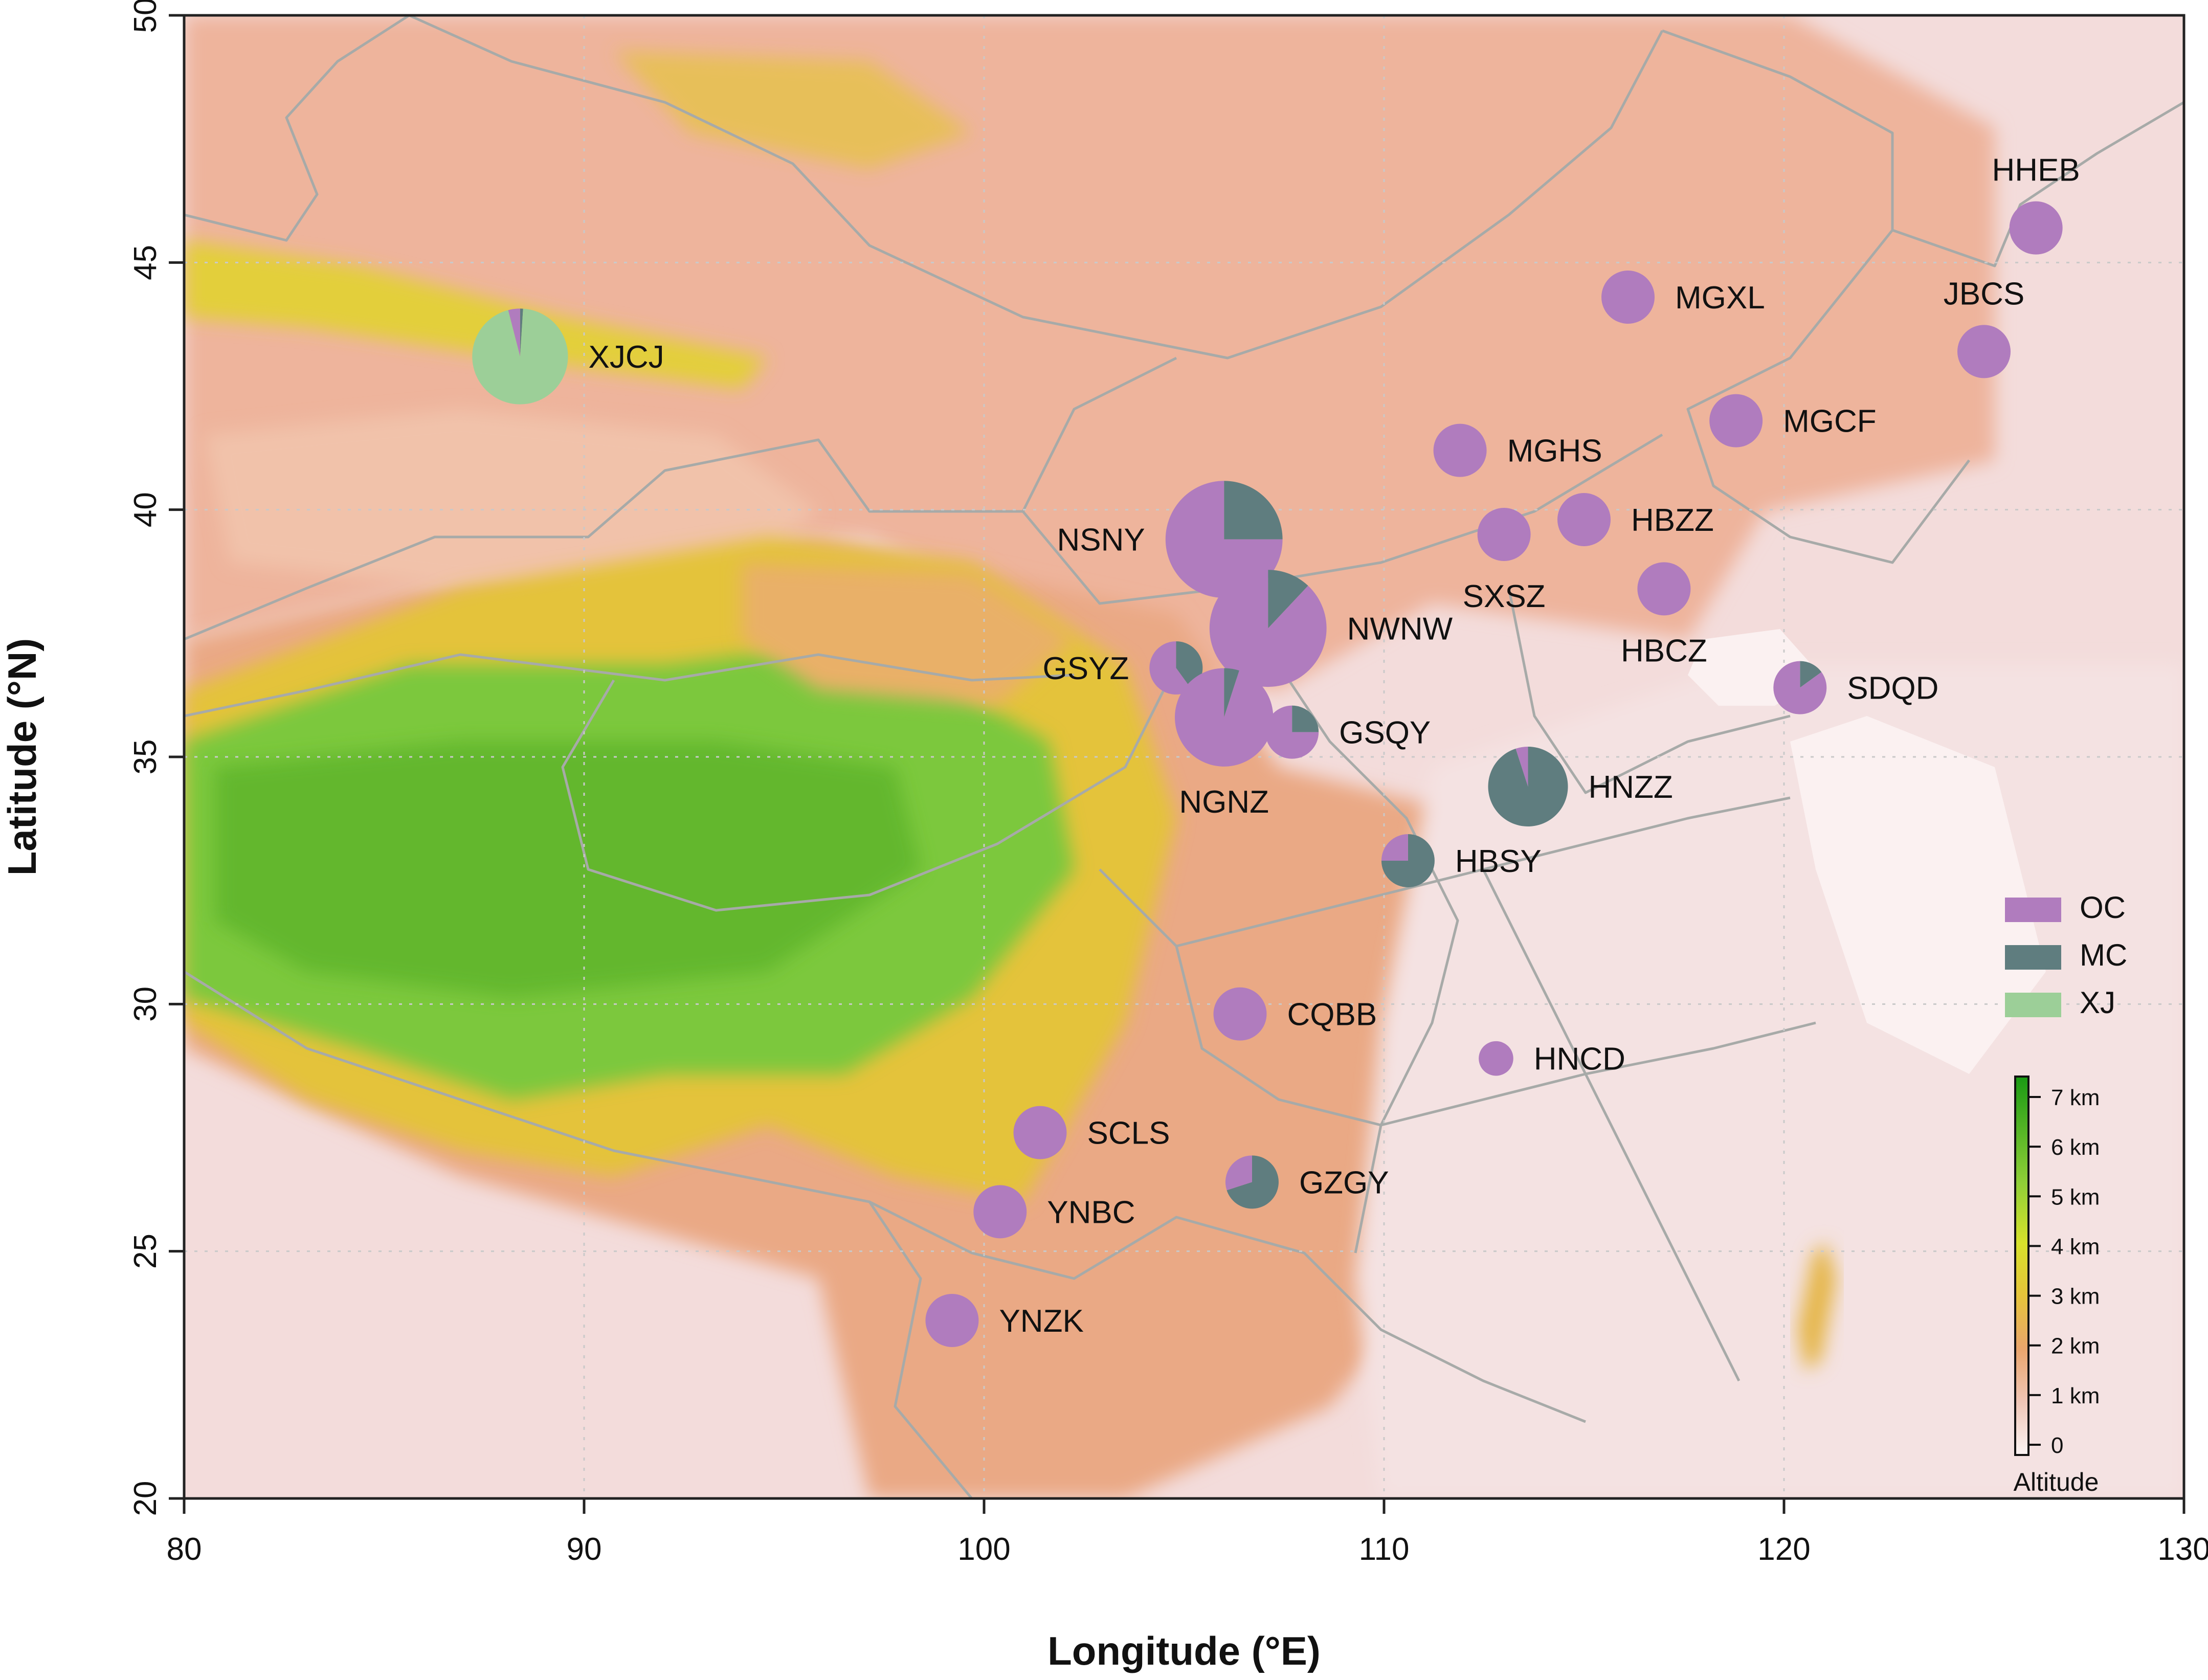 The image size is (2208, 1680). Describe the element at coordinates (1672, 520) in the screenshot. I see `site-label: HBZZ` at that location.